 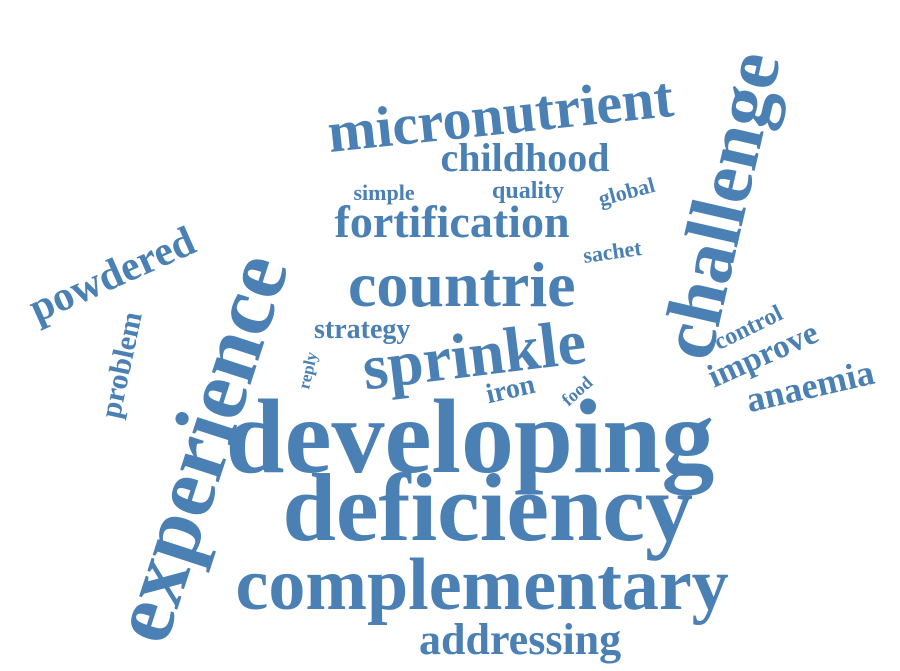 I want to click on word-fortification: fortification, so click(x=452, y=221).